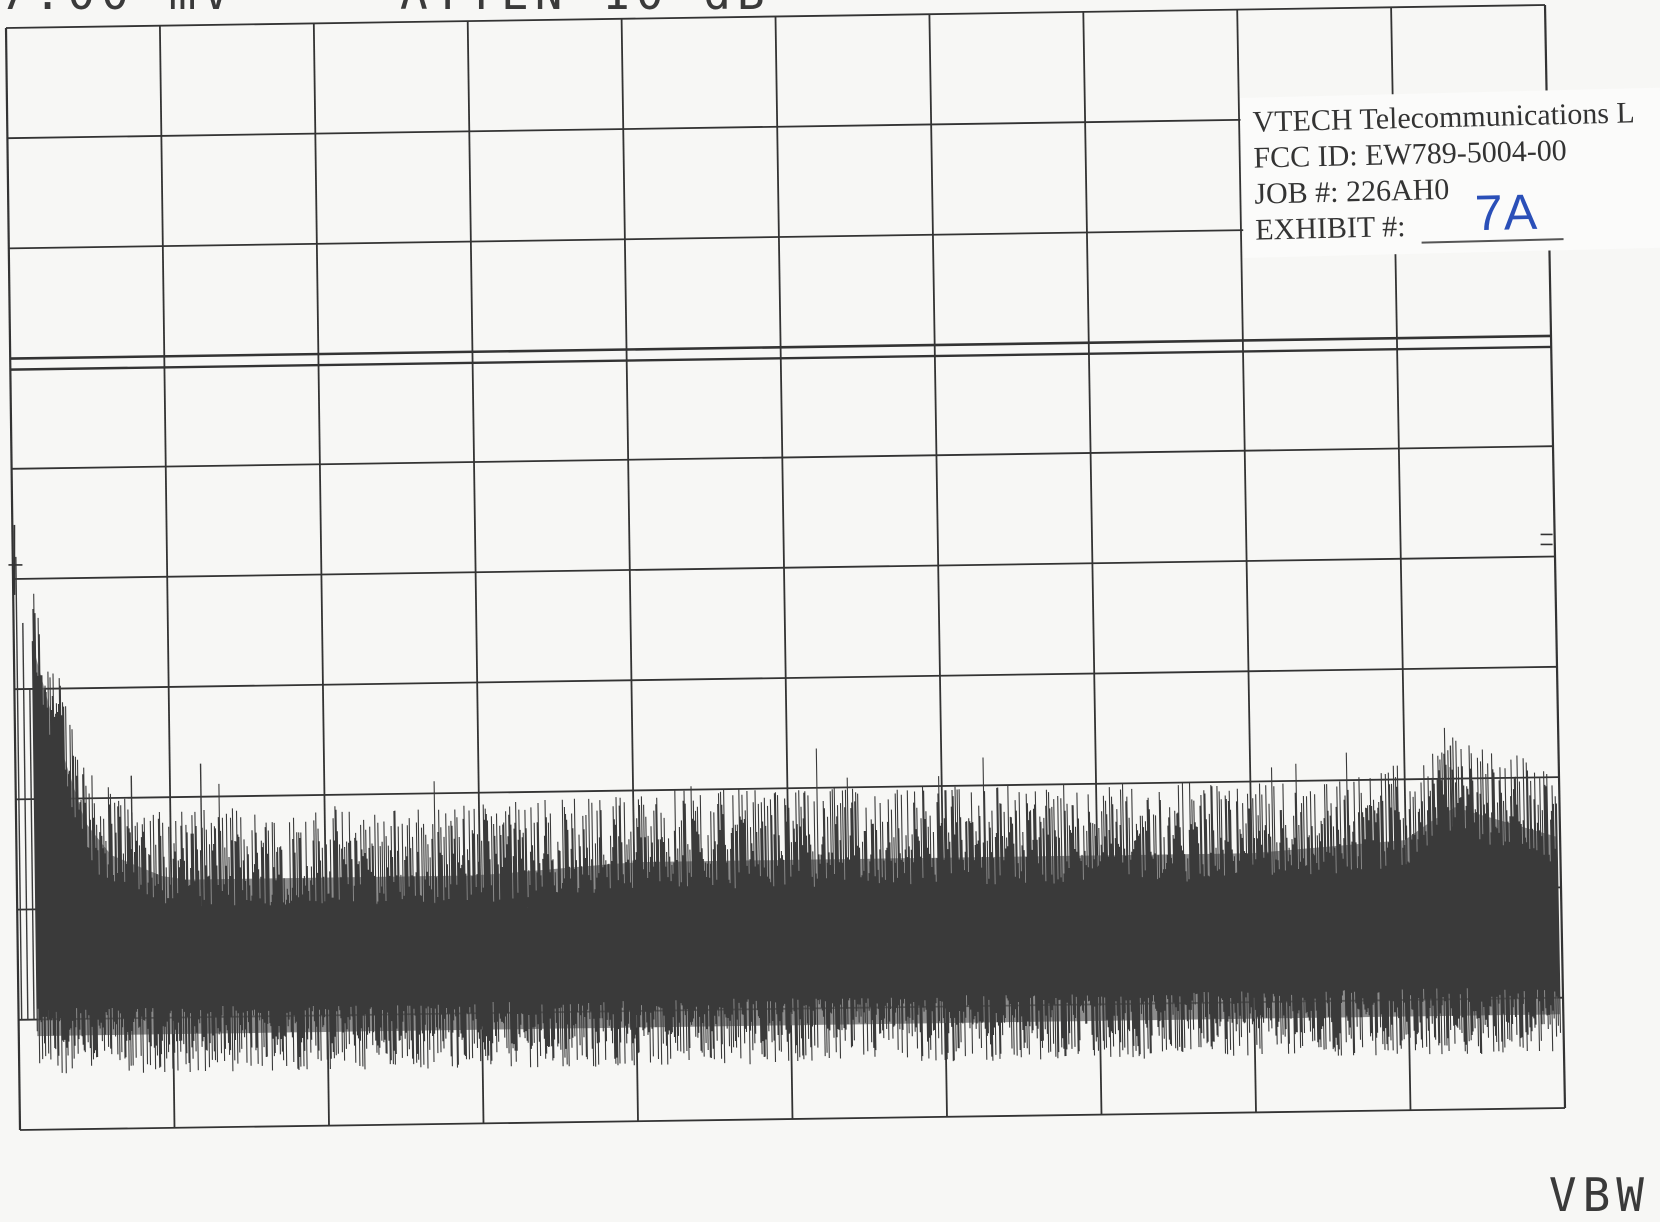 The image size is (1660, 1222). What do you see at coordinates (1444, 117) in the screenshot?
I see `company-name: VTECH Telecommunications L` at bounding box center [1444, 117].